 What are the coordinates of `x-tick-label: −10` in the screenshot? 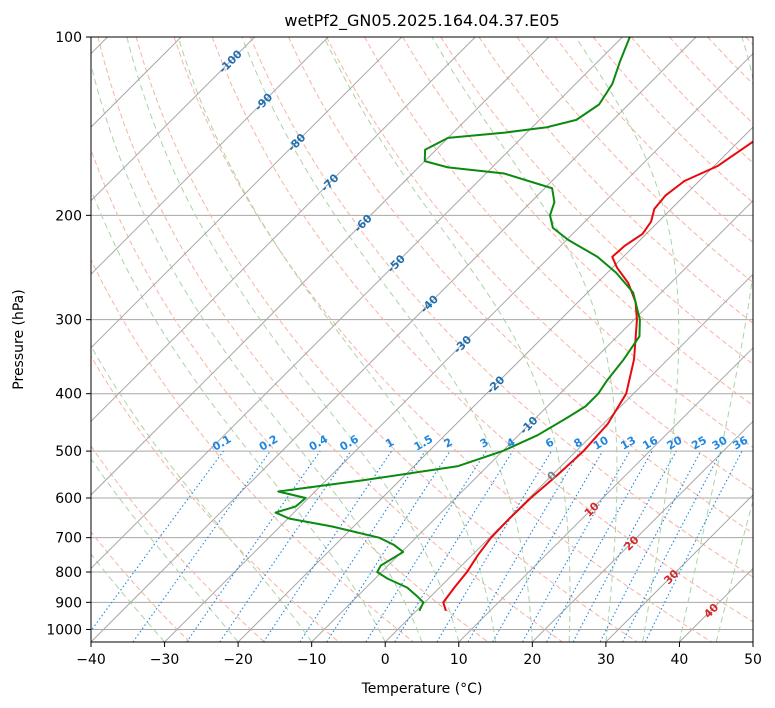 It's located at (312, 660).